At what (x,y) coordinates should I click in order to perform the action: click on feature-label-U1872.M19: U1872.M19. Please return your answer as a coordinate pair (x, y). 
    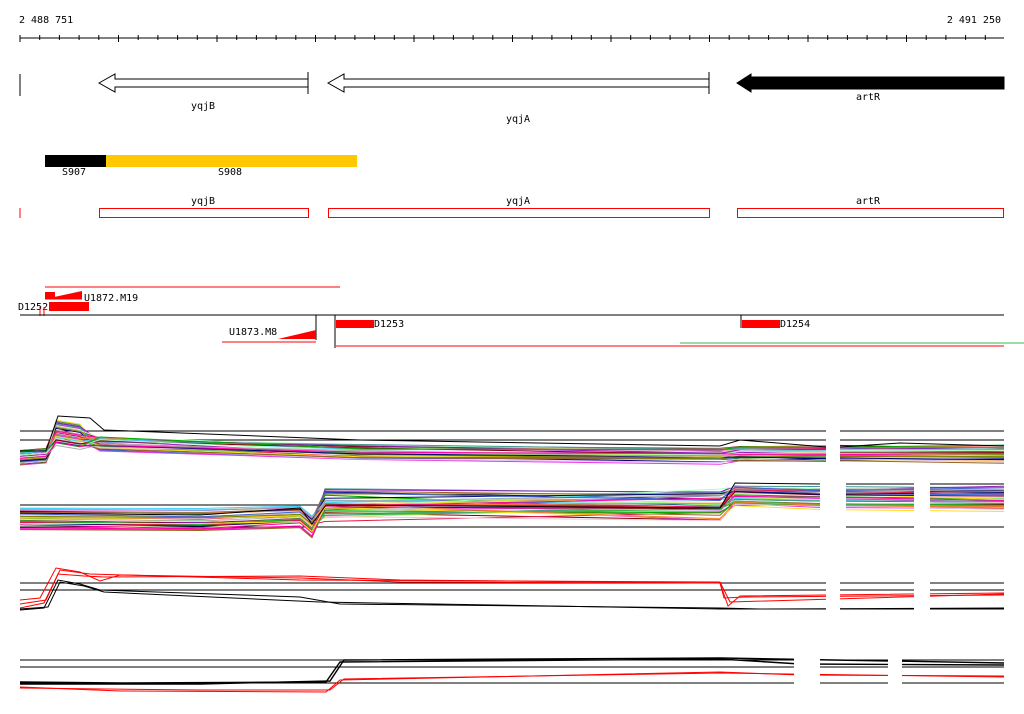
    Looking at the image, I should click on (111, 298).